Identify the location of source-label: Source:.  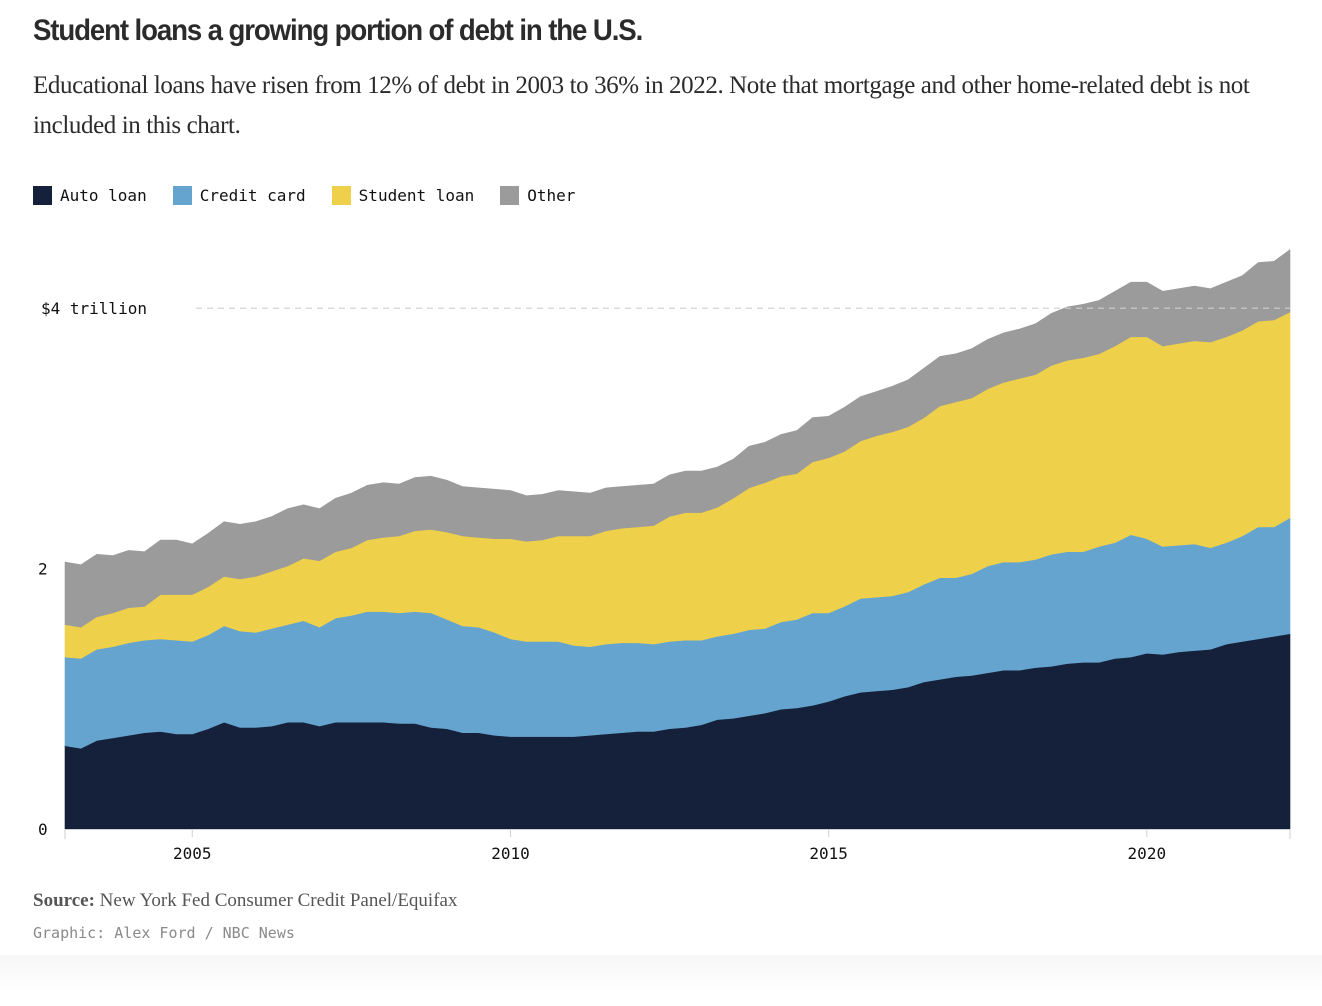
(64, 900).